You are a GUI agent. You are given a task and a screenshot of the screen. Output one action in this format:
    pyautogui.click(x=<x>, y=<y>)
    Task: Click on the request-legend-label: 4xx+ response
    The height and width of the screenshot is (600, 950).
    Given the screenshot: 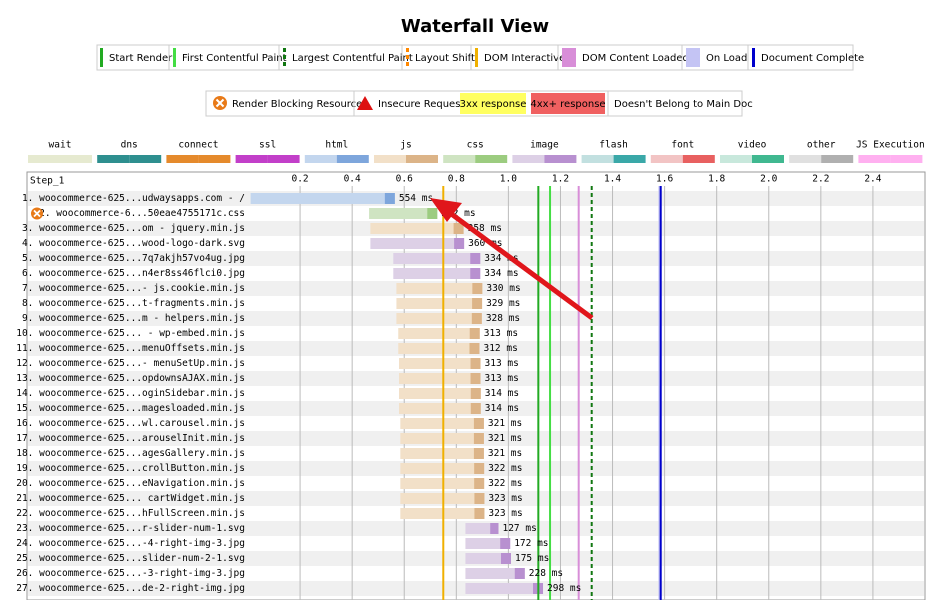 What is the action you would take?
    pyautogui.click(x=567, y=104)
    